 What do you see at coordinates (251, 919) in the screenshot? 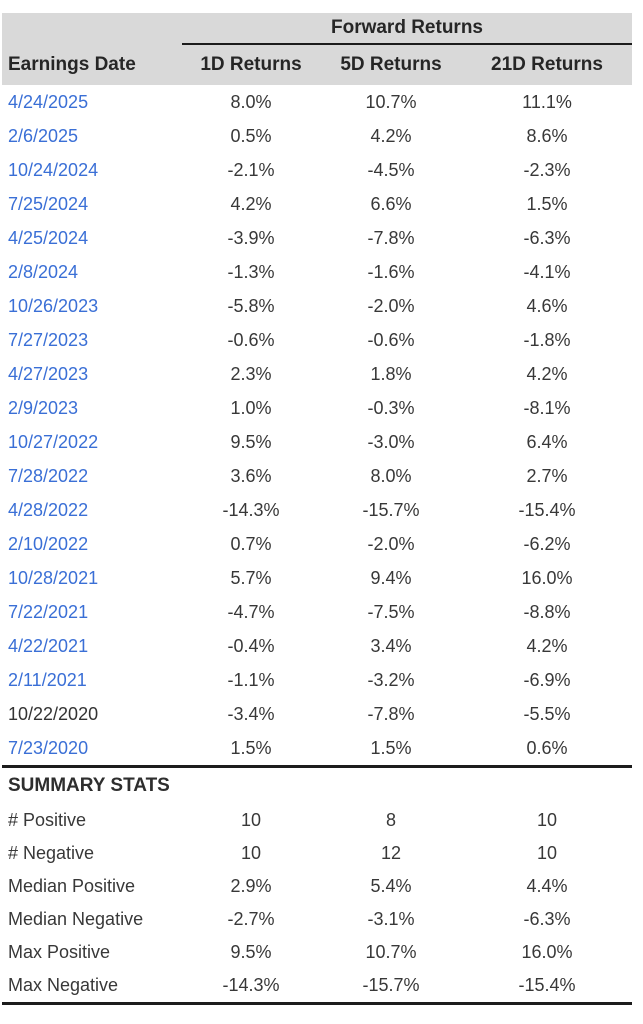
I see `summary-1d-value: -2.7%` at bounding box center [251, 919].